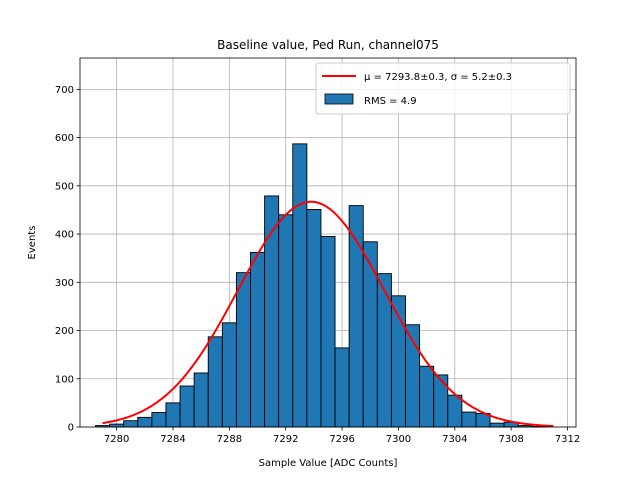  Describe the element at coordinates (172, 439) in the screenshot. I see `x-tick-label: 7284` at that location.